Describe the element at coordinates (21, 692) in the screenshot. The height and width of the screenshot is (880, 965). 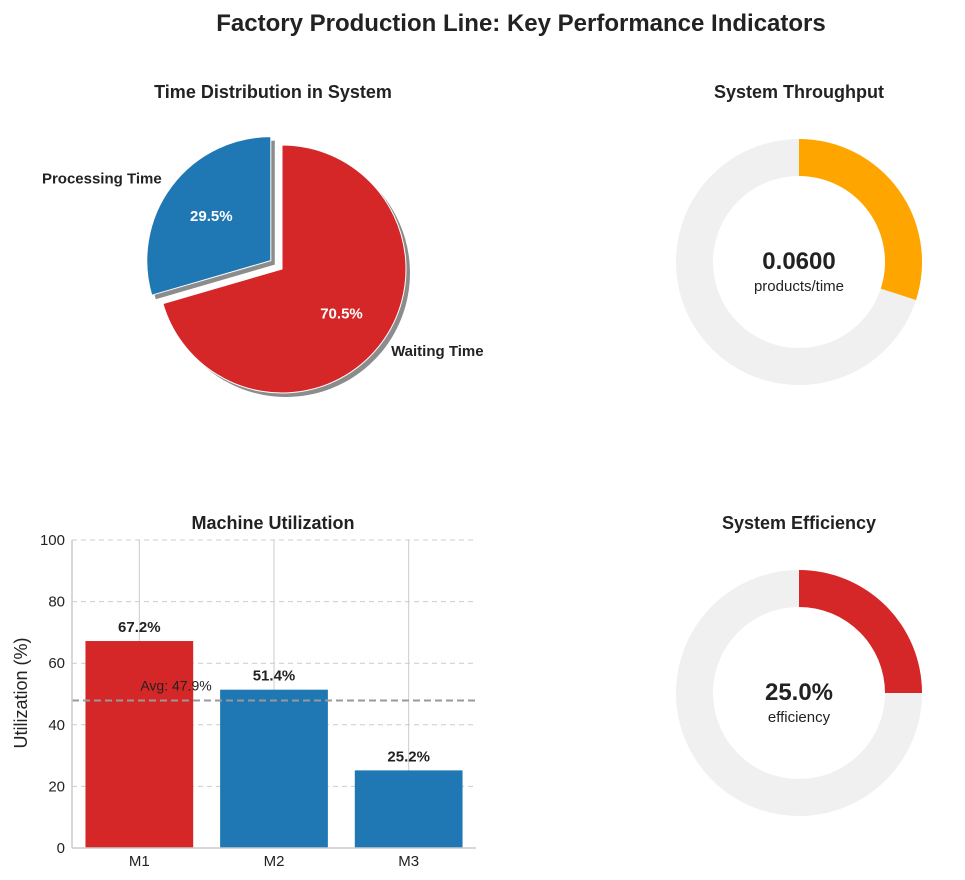
I see `utilization-ylabel: Utilization (%)` at that location.